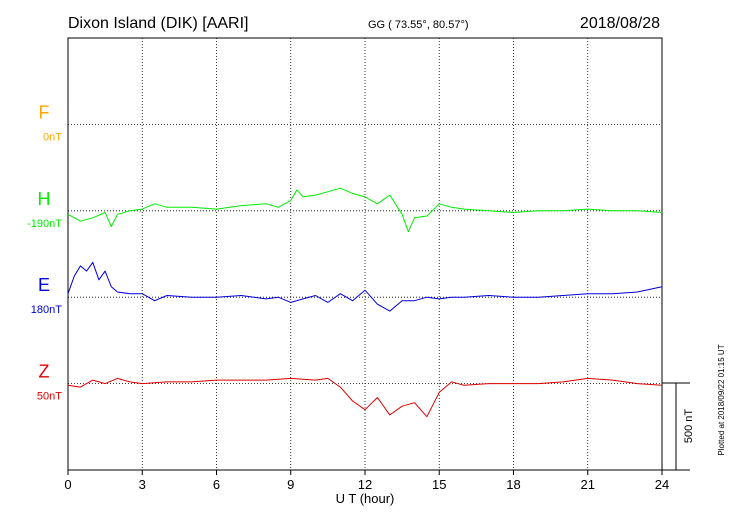  Describe the element at coordinates (44, 285) in the screenshot. I see `series-label-e: E` at that location.